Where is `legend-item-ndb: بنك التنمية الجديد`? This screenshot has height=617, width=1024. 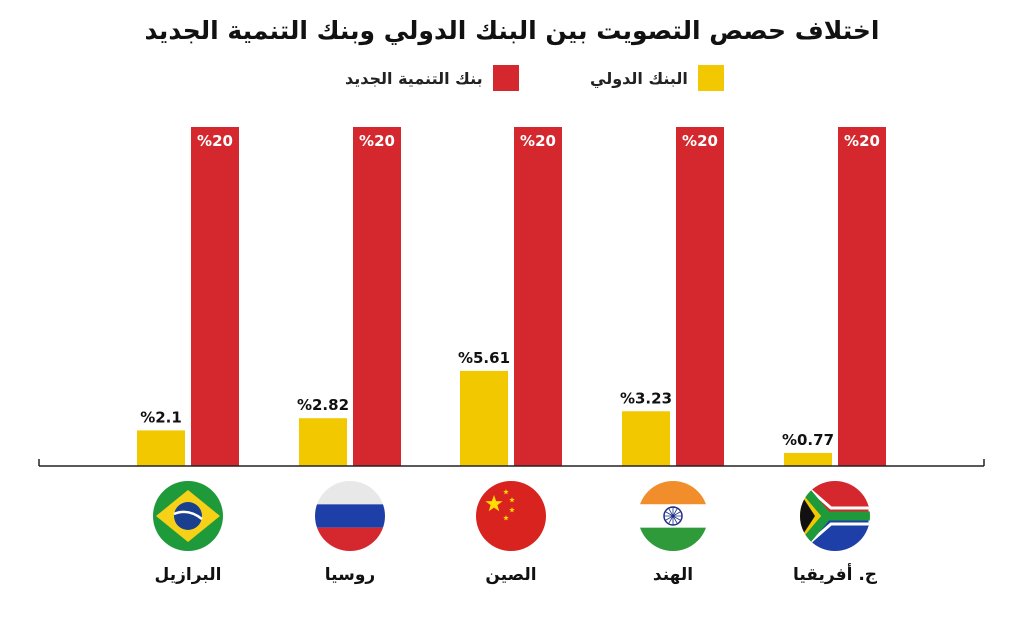 legend-item-ndb: بنك التنمية الجديد is located at coordinates (432, 78).